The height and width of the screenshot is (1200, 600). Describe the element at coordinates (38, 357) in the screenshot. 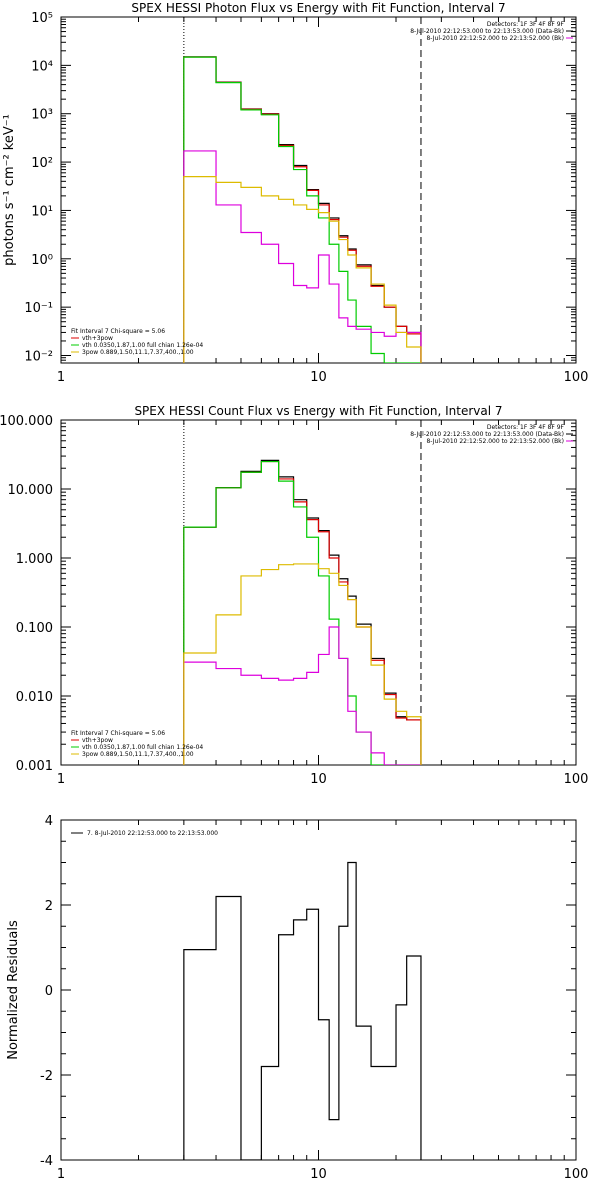

I see `y-tick-label: 10⁻²` at that location.